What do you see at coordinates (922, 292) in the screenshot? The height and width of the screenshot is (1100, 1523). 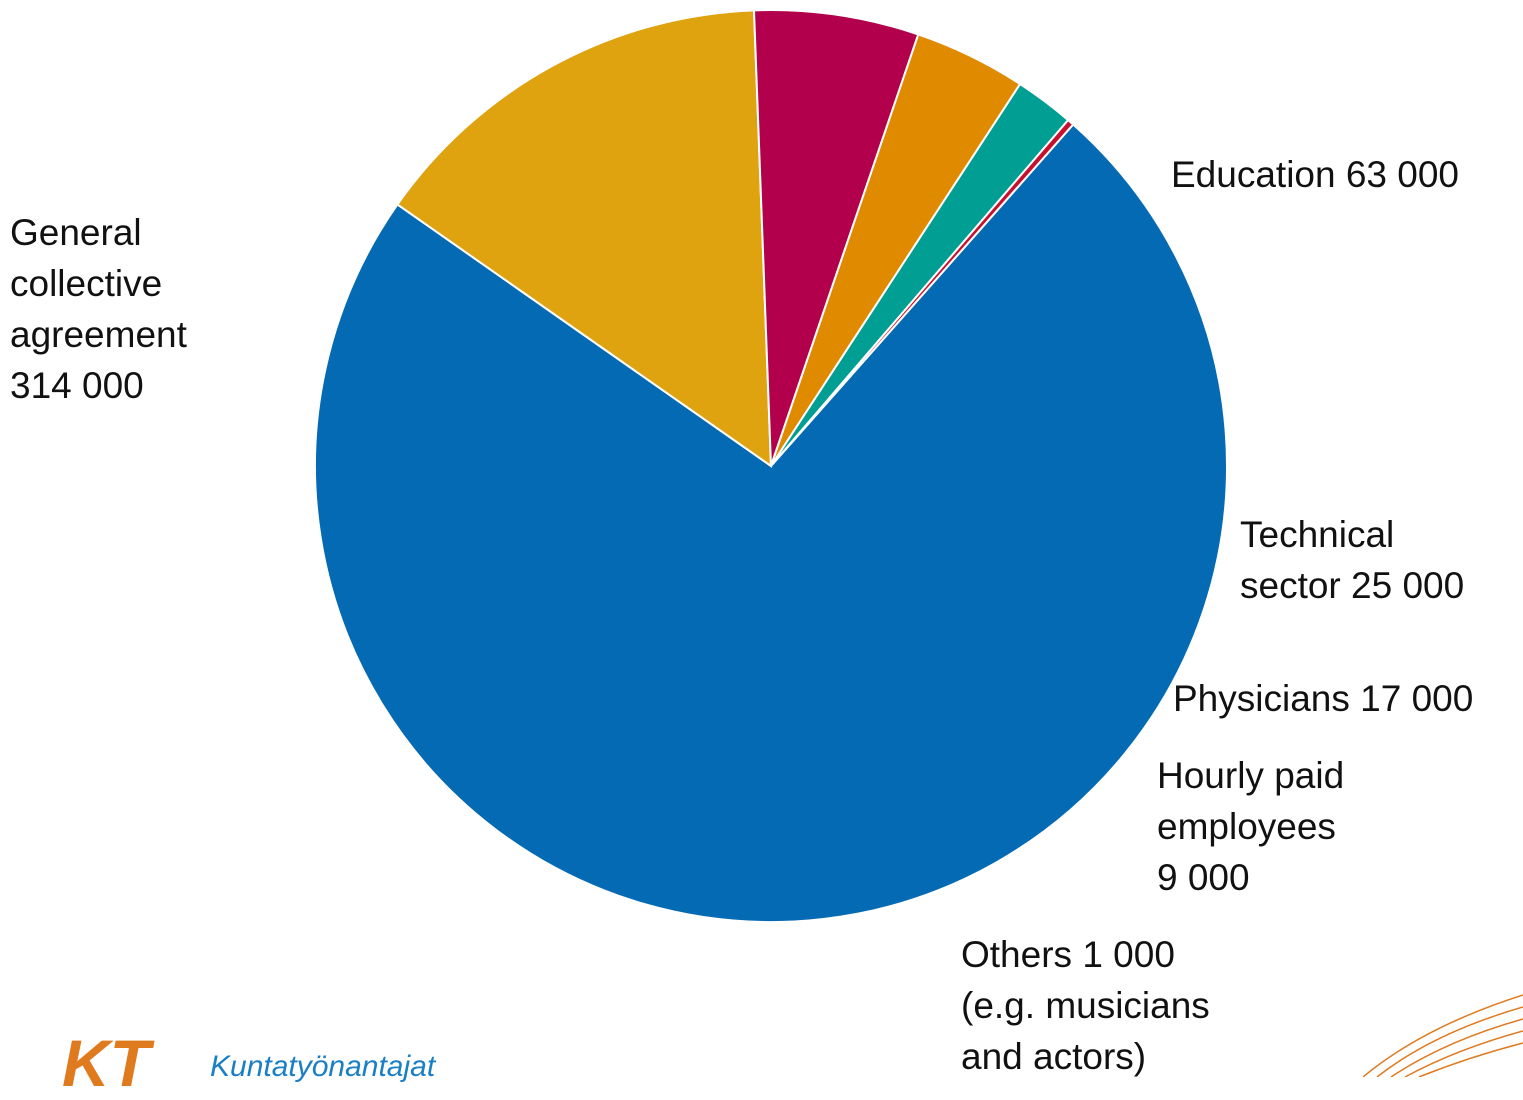 I see `pie-slice-others` at bounding box center [922, 292].